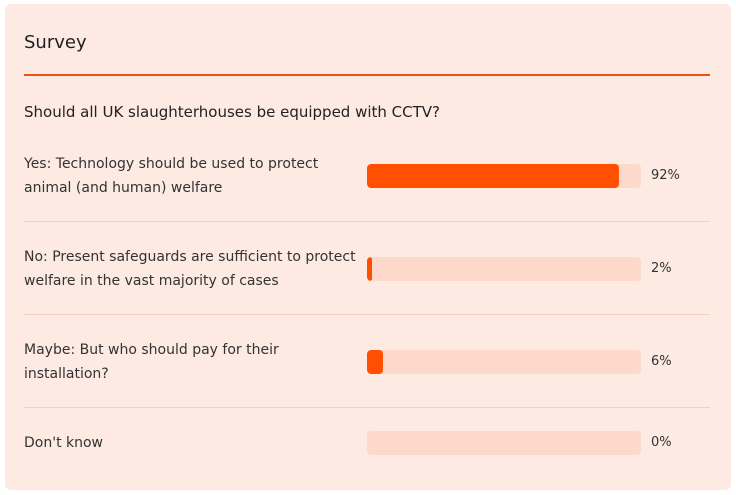 Image resolution: width=736 pixels, height=495 pixels. What do you see at coordinates (367, 75) in the screenshot?
I see `title-divider` at bounding box center [367, 75].